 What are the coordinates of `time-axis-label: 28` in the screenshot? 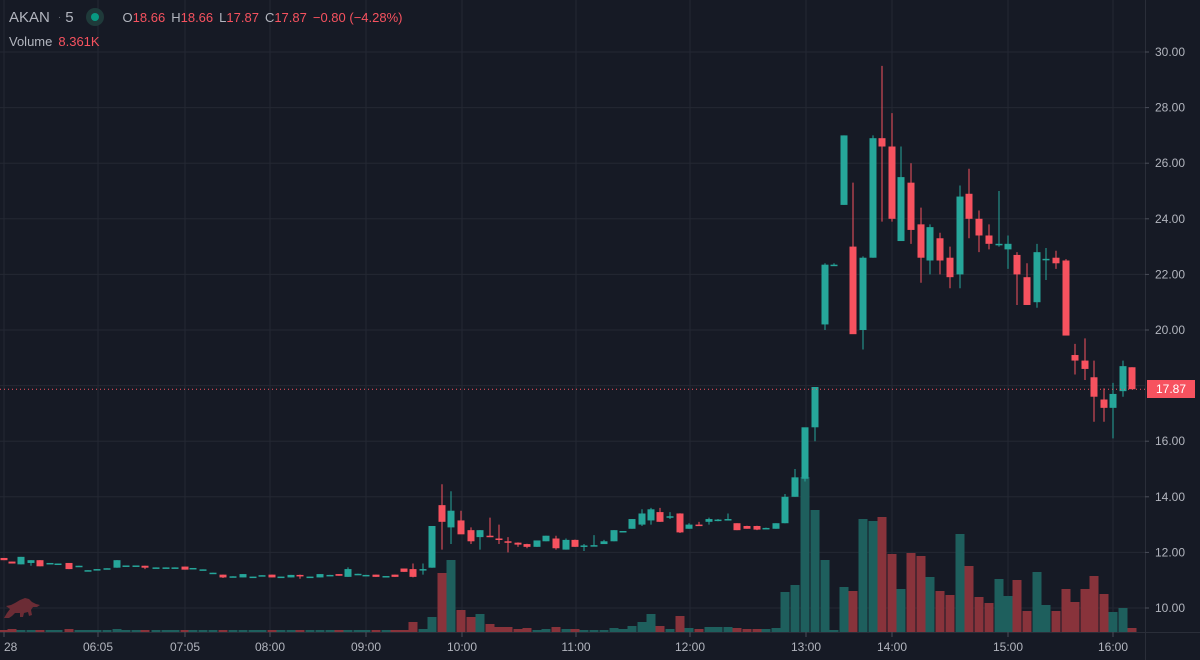 It's located at (11, 647).